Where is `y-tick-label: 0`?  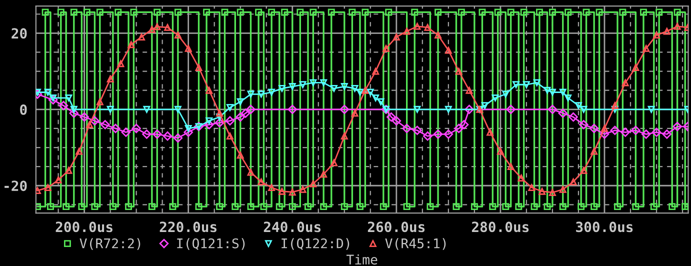 y-tick-label: 0 is located at coordinates (23, 109).